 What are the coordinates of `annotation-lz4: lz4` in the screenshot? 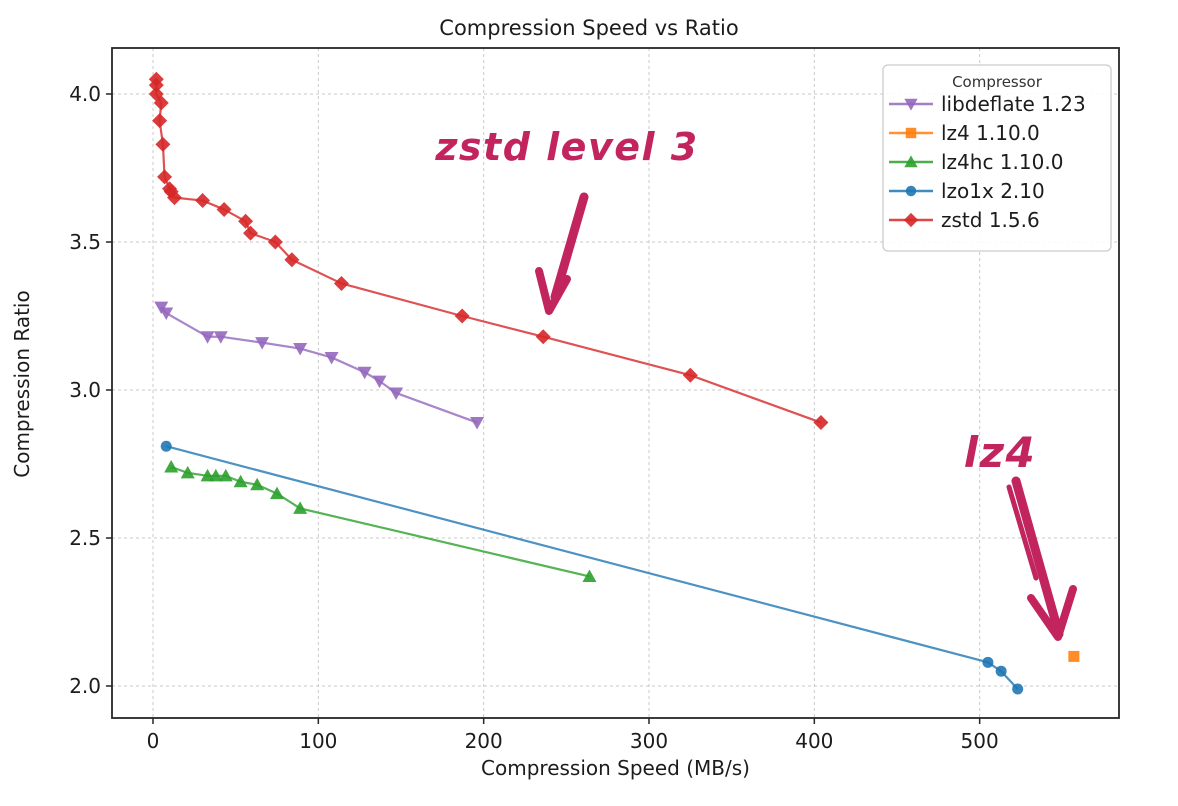 It's located at (1020, 534).